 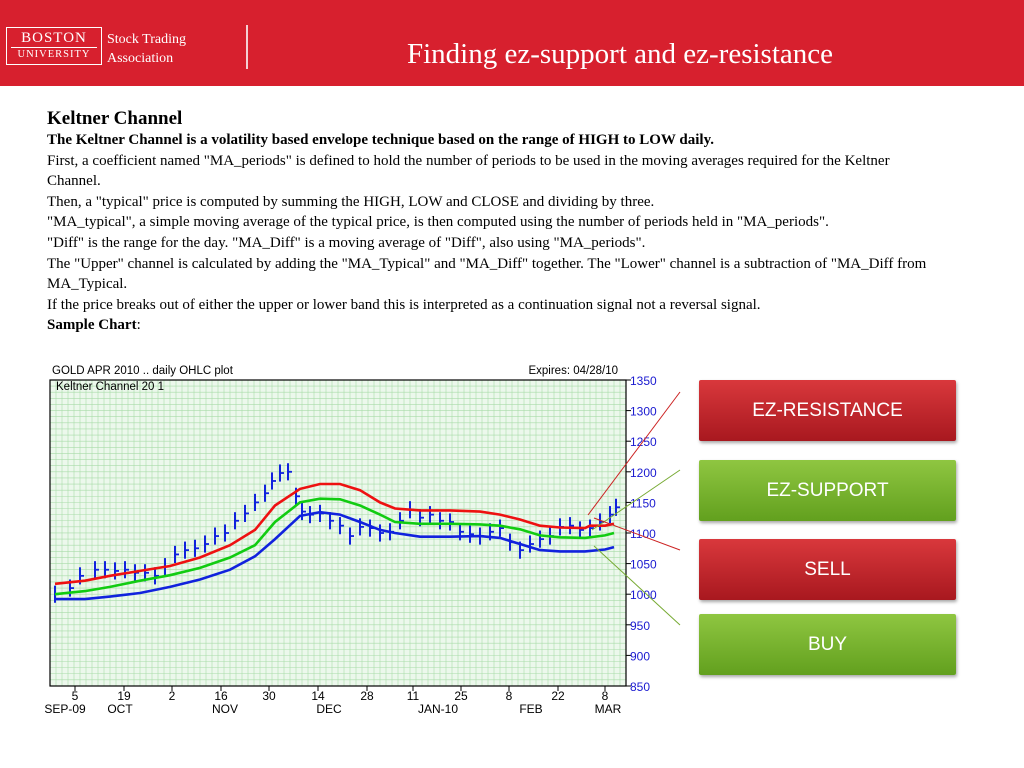 What do you see at coordinates (146, 39) in the screenshot?
I see `org-line1: Stock Trading` at bounding box center [146, 39].